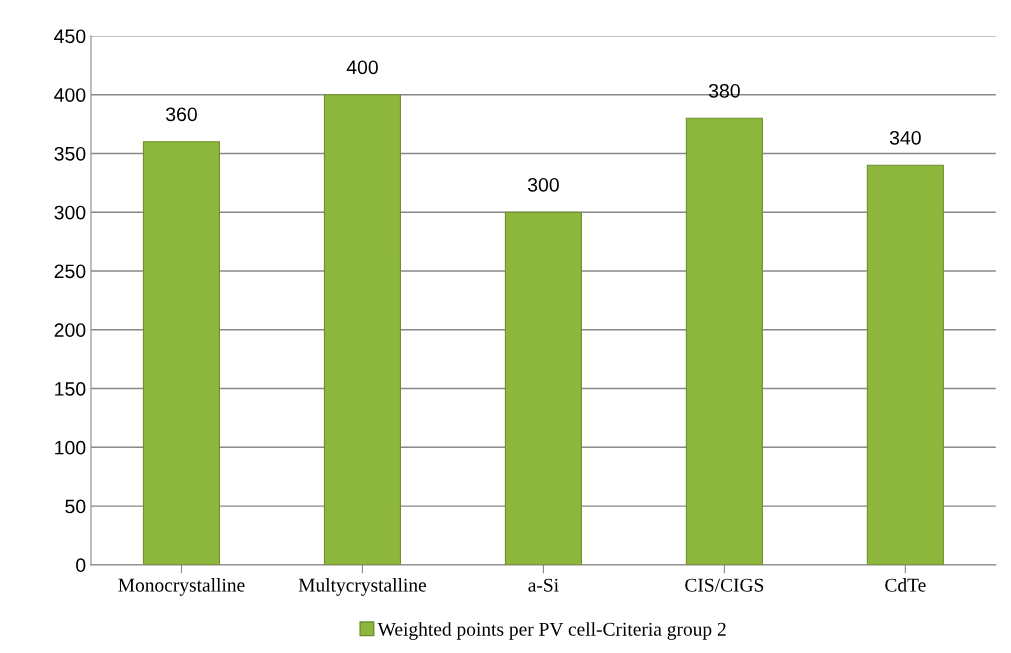 The width and height of the screenshot is (1011, 653). I want to click on y-tick-label: 100, so click(70, 447).